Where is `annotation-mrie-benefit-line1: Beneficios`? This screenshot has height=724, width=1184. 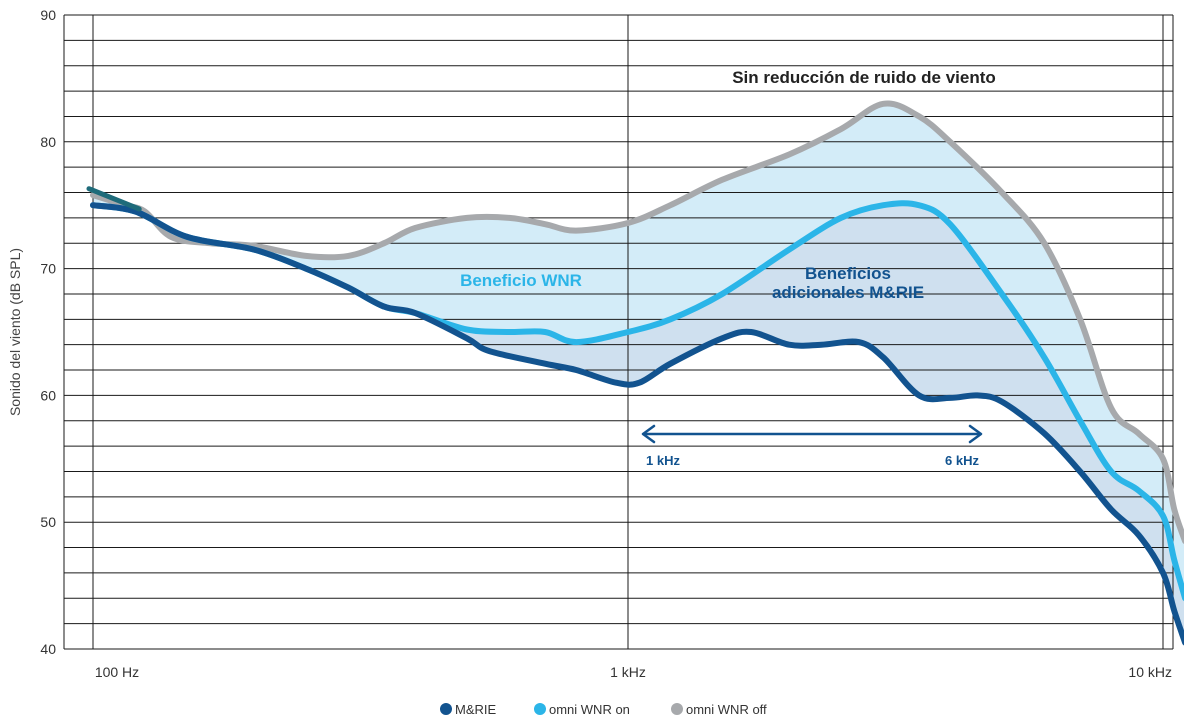
annotation-mrie-benefit-line1: Beneficios is located at coordinates (848, 273).